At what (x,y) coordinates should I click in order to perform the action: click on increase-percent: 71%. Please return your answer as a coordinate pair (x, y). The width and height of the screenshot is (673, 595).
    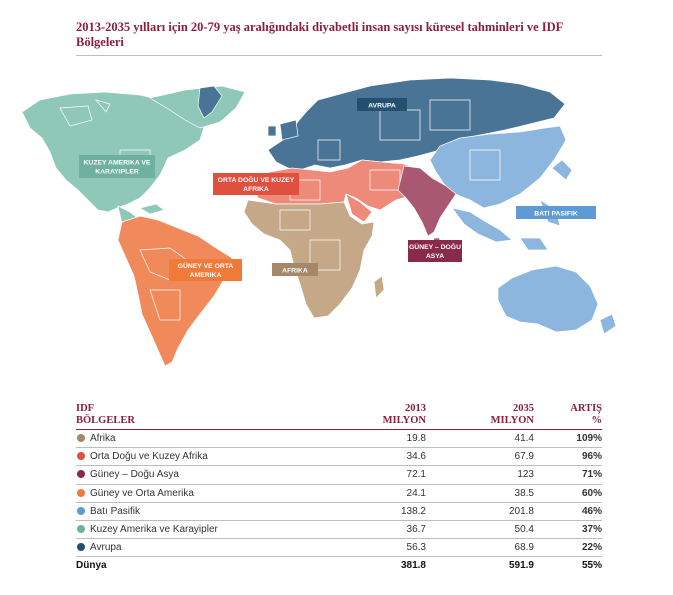
    Looking at the image, I should click on (568, 475).